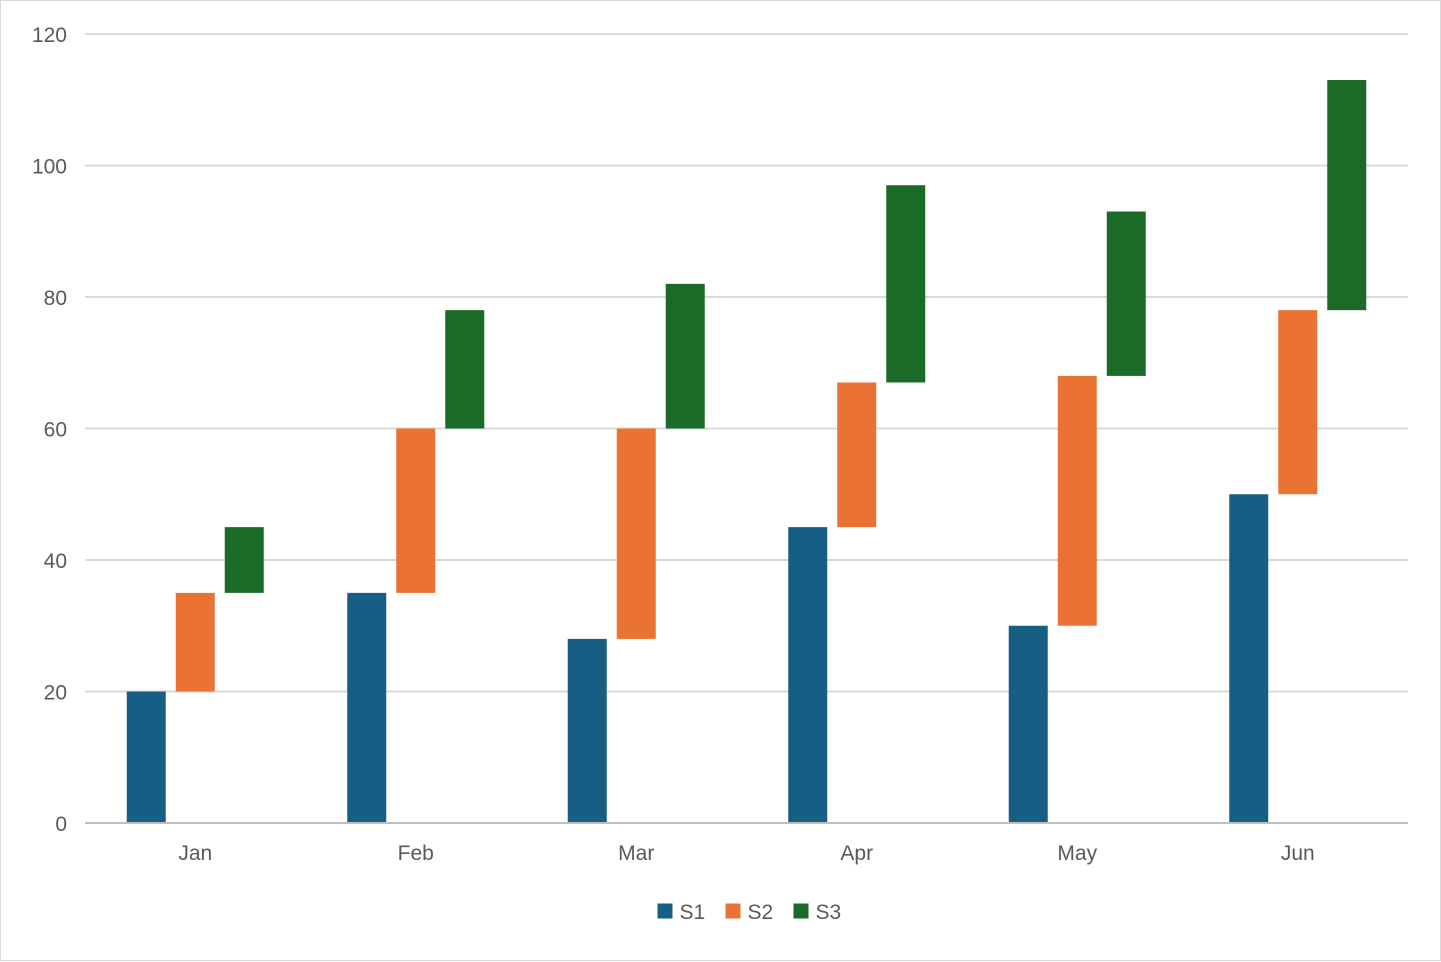 The height and width of the screenshot is (962, 1441). I want to click on bar-s3-feb, so click(465, 369).